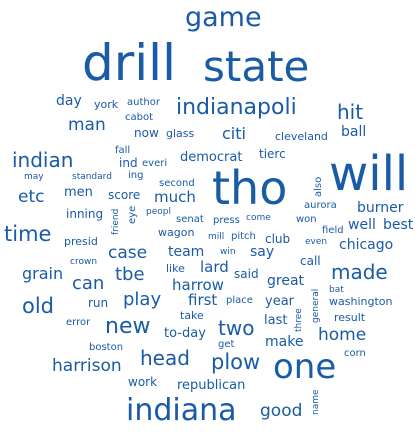 This screenshot has height=434, width=419. I want to click on word-come: come, so click(258, 218).